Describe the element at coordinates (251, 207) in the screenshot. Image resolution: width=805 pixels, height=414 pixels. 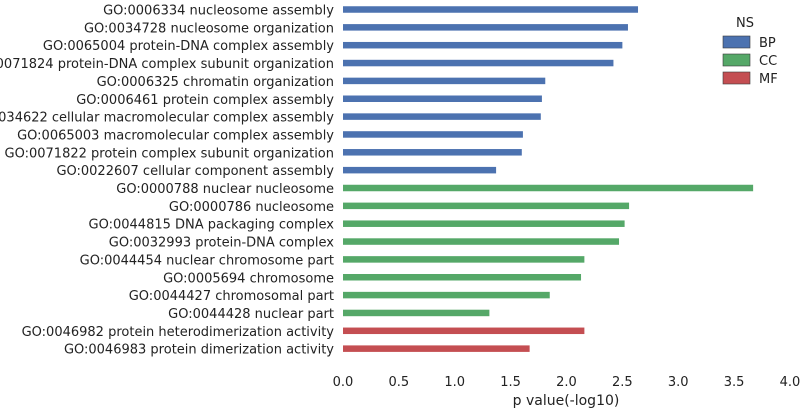
I see `category-label: GO:0000786 nucleosome` at that location.